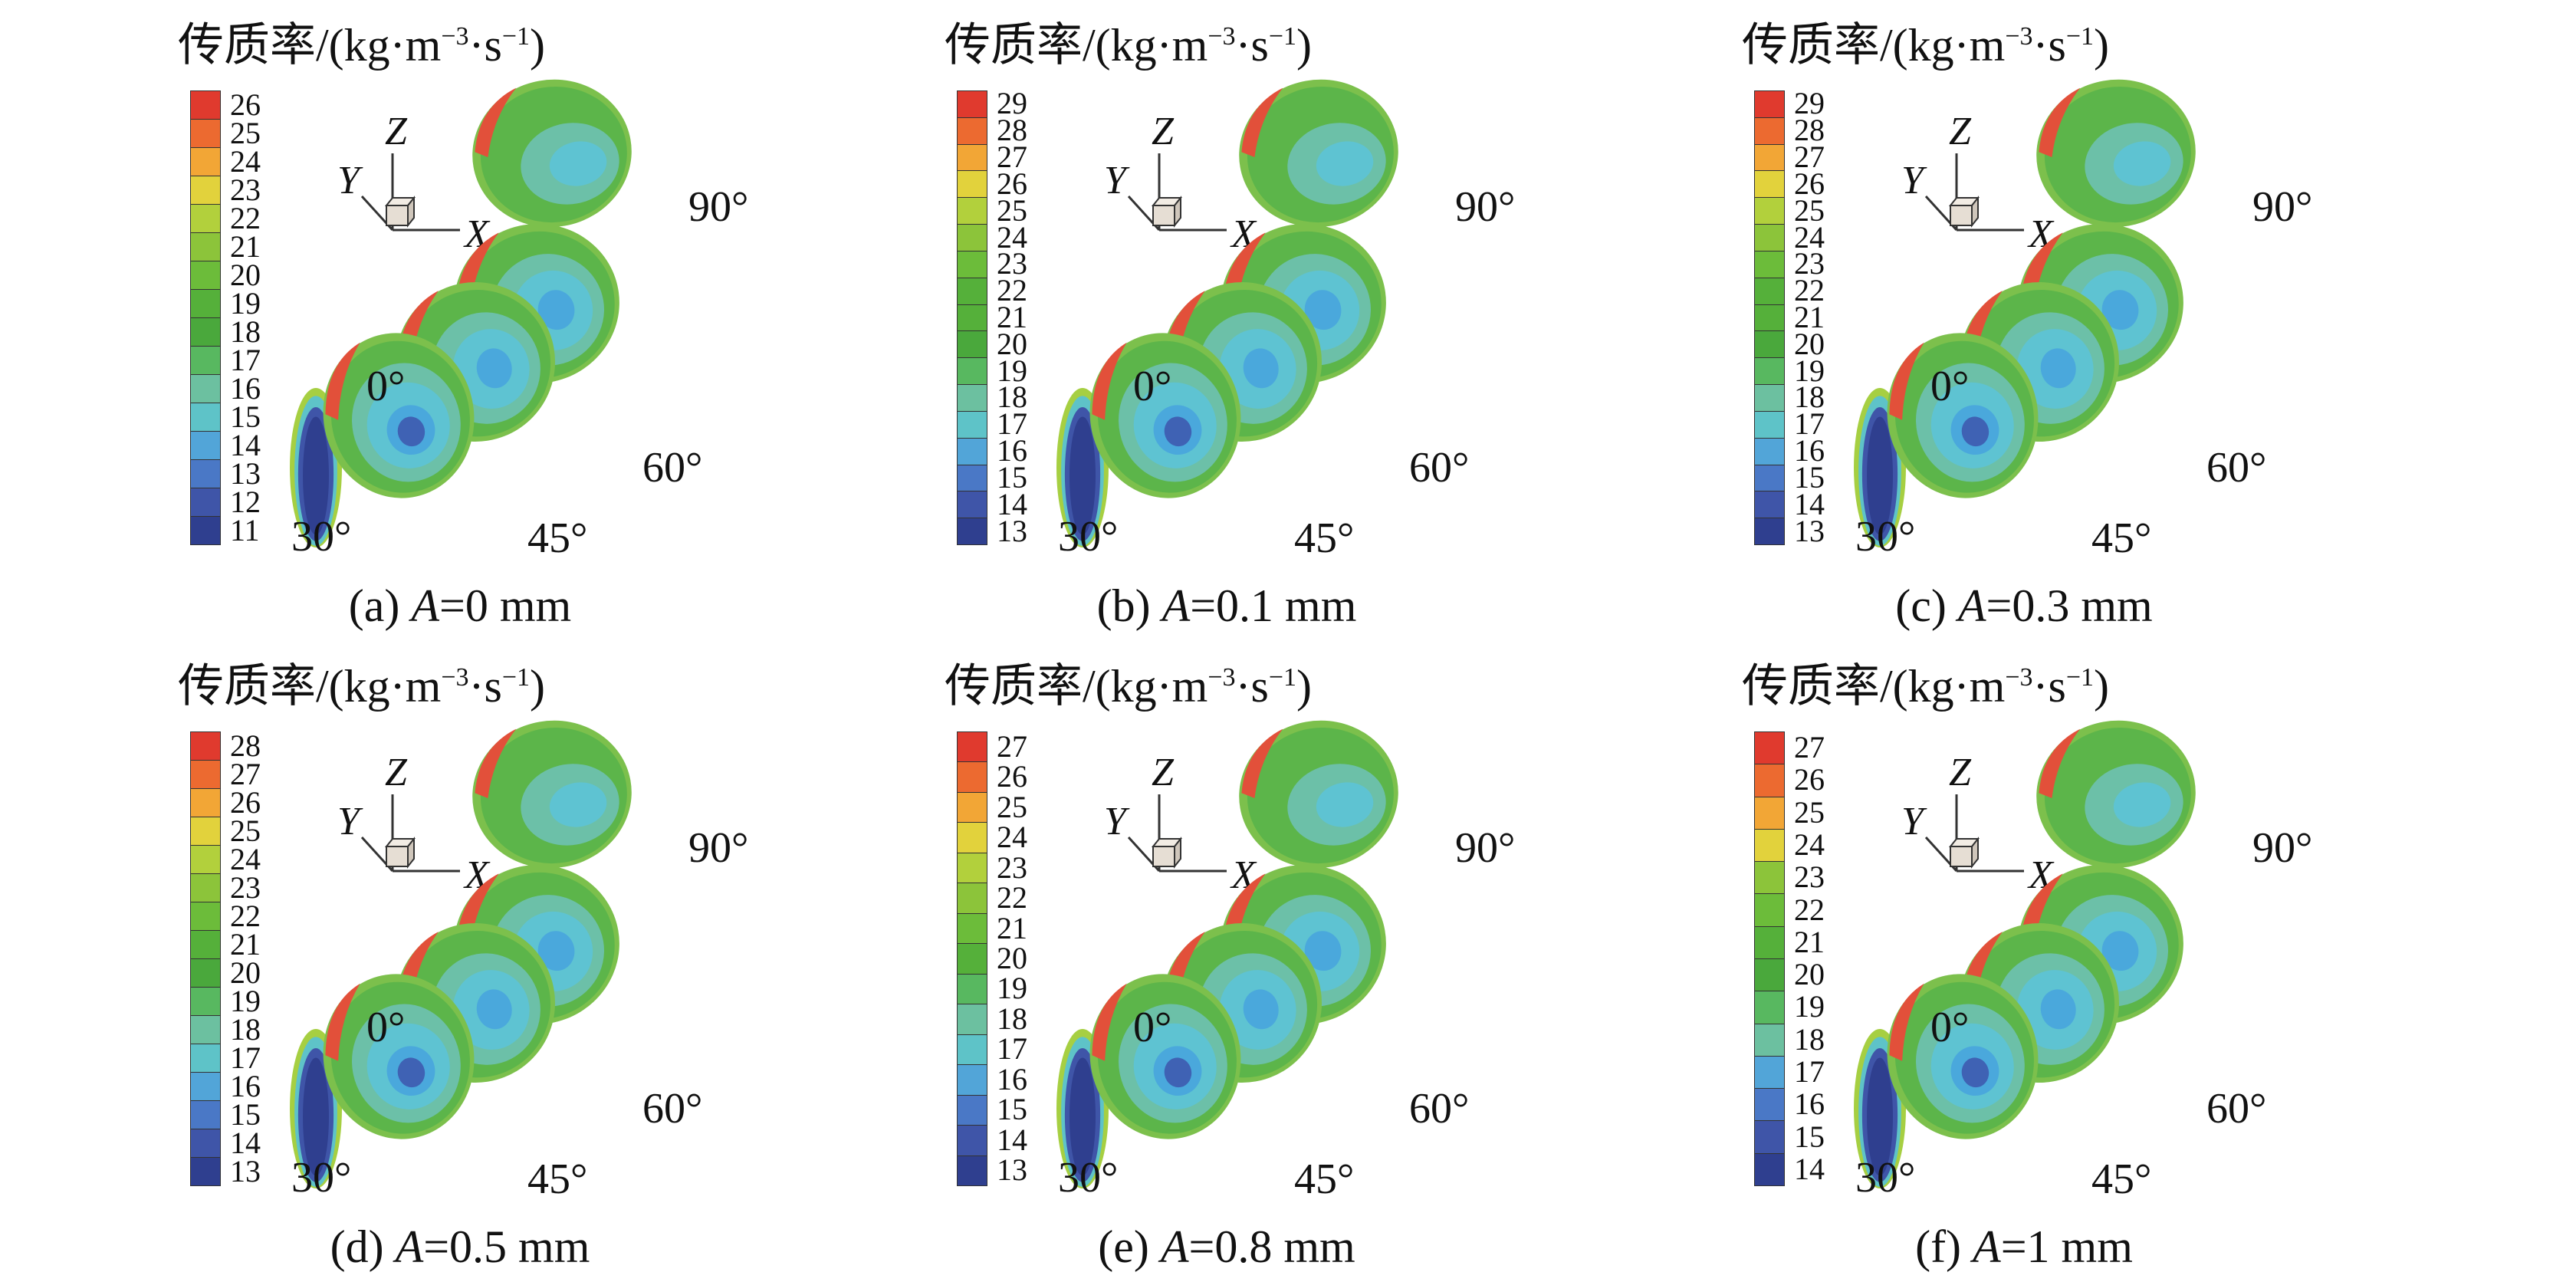 The image size is (2576, 1282). I want to click on title-text: ), so click(1304, 686).